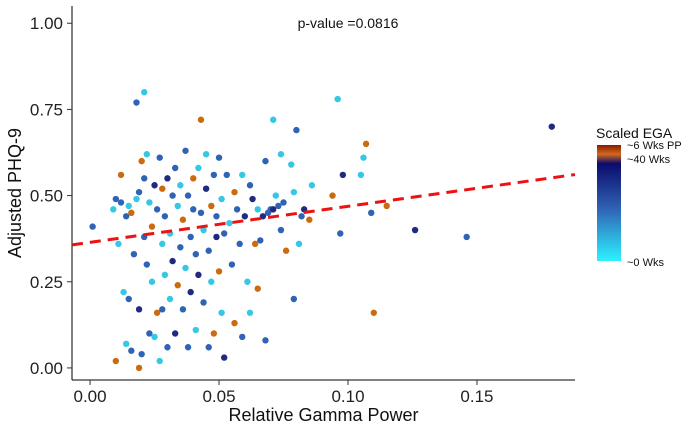 The image size is (700, 432). What do you see at coordinates (218, 396) in the screenshot?
I see `x-tick-label: 0.05` at bounding box center [218, 396].